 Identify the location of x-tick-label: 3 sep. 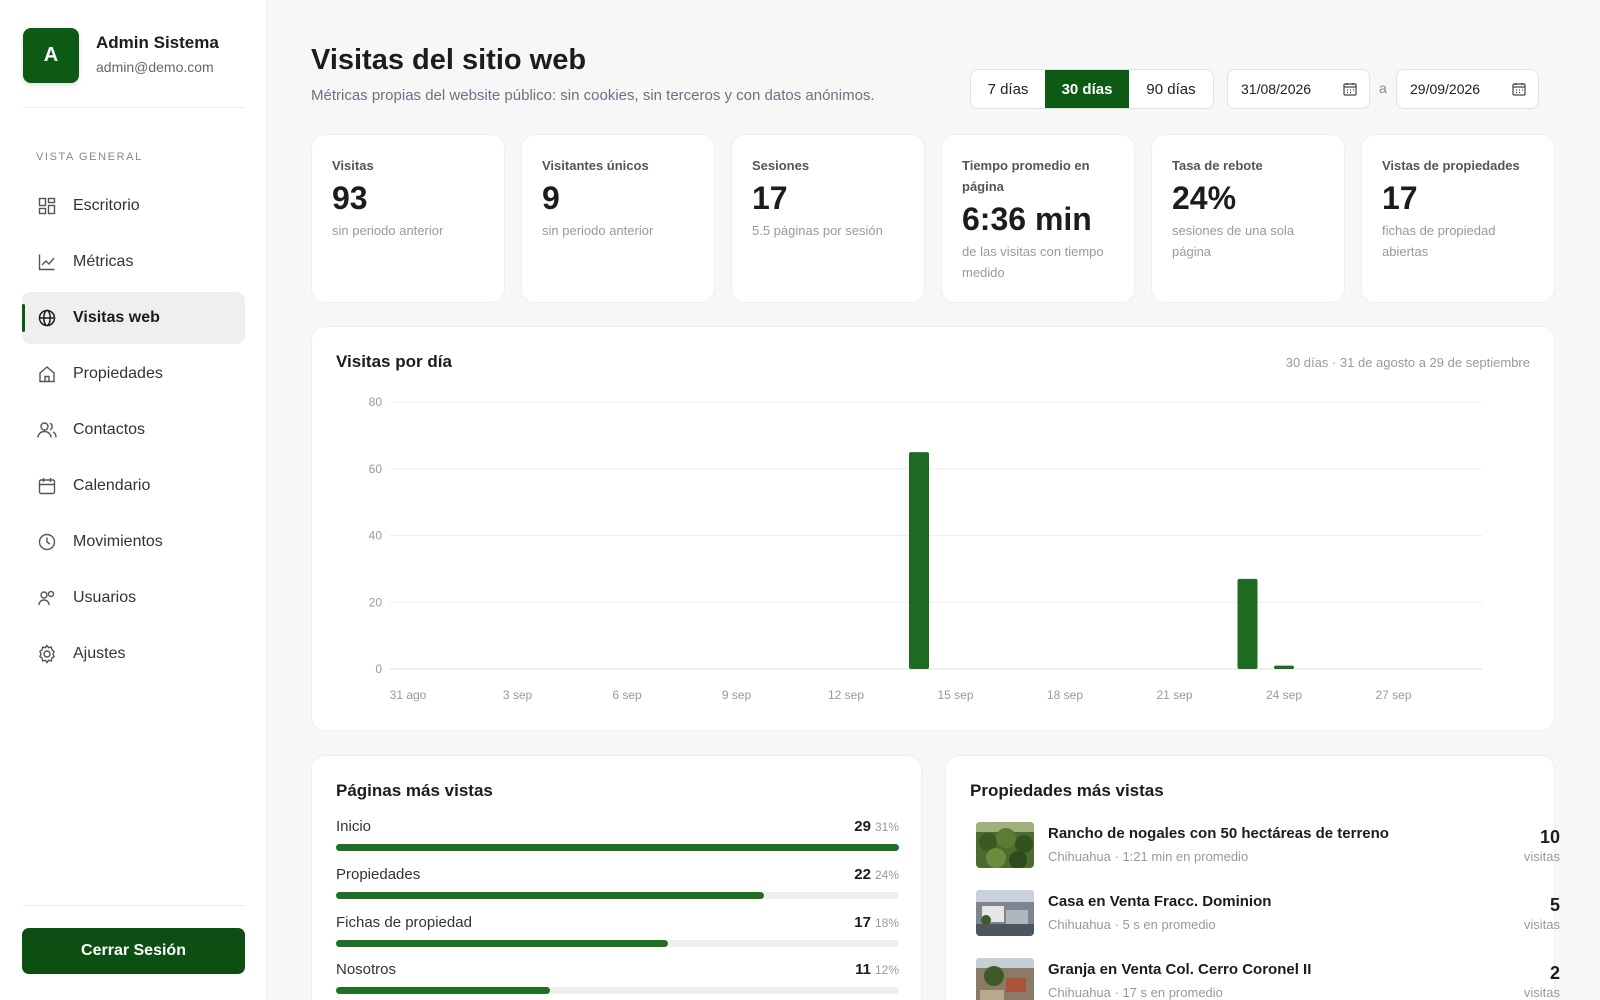
(518, 695).